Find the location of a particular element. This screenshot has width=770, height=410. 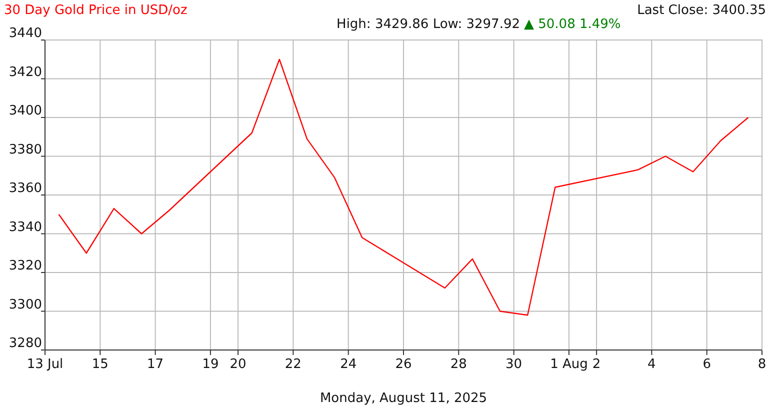

text: Last Close: 3400.35 is located at coordinates (701, 10).